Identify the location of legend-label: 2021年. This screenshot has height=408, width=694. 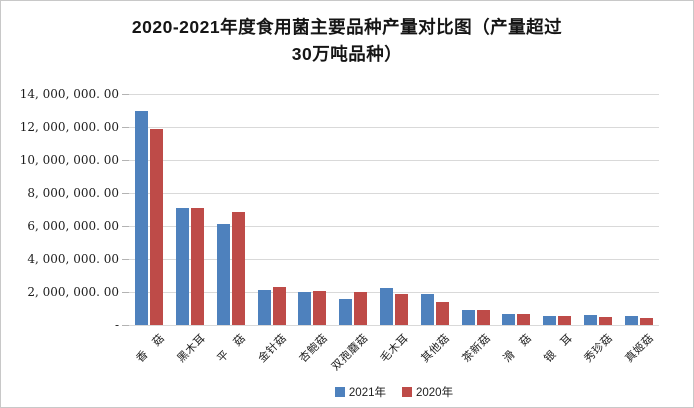
(367, 393).